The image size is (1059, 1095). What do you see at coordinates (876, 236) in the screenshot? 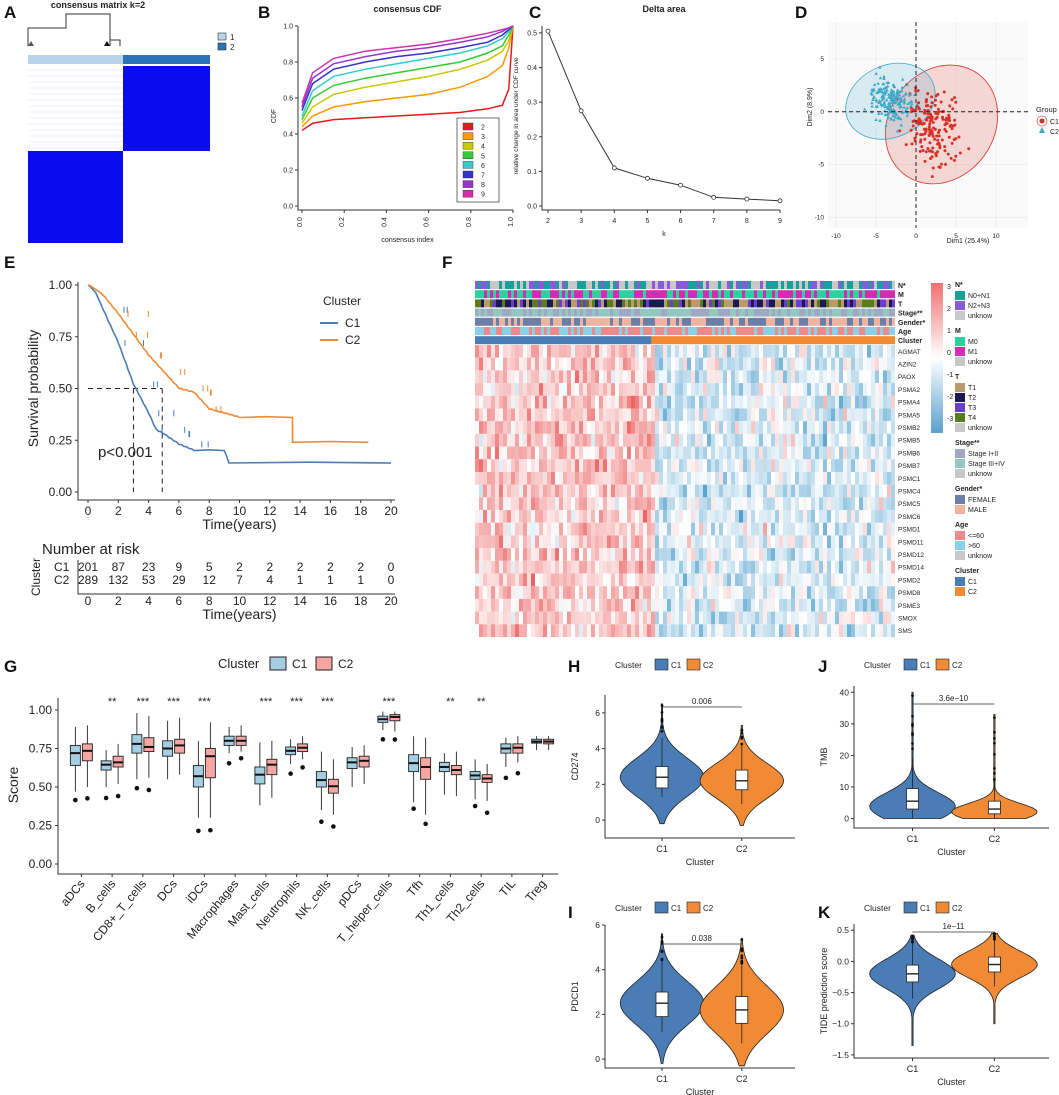
I see `d-xtick-label: -5` at bounding box center [876, 236].